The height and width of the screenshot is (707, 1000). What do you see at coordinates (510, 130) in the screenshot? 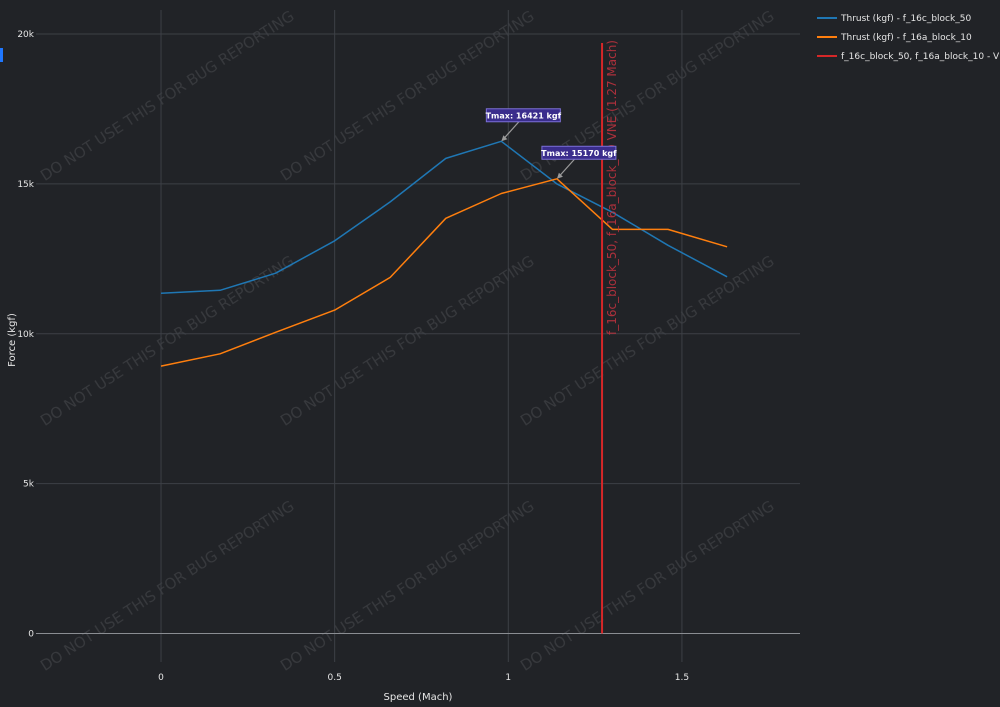
I see `annotation-arrow` at bounding box center [510, 130].